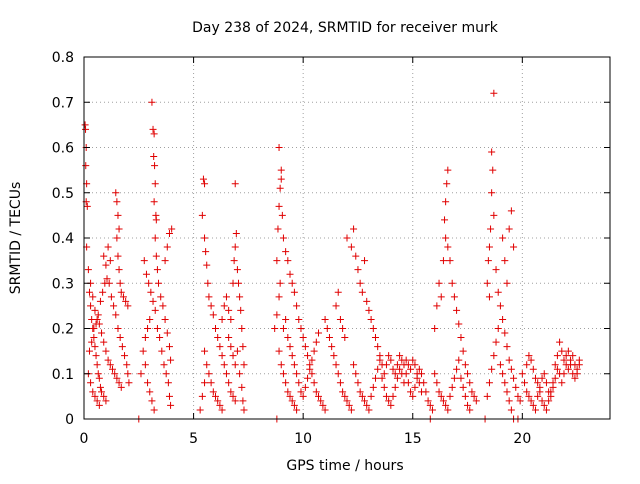 This screenshot has height=484, width=640. I want to click on x-axis-label: GPS time / hours, so click(344, 466).